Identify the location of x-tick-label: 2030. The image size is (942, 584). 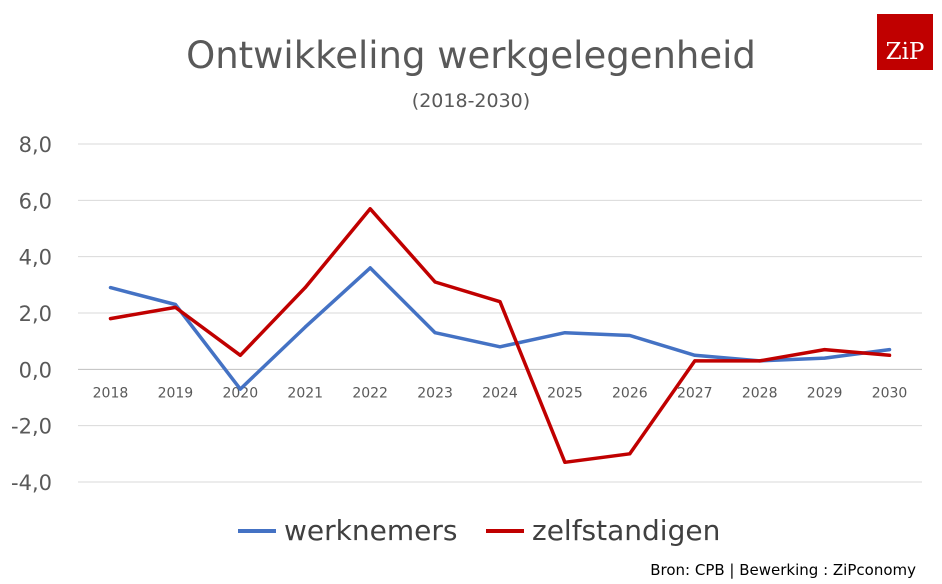
(890, 393).